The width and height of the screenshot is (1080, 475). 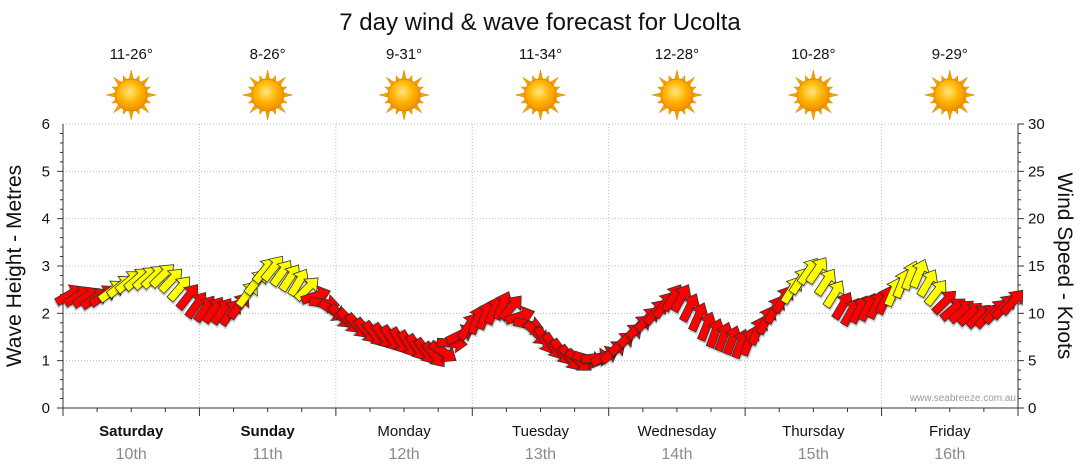 What do you see at coordinates (677, 54) in the screenshot?
I see `temperature-range: 12-28°` at bounding box center [677, 54].